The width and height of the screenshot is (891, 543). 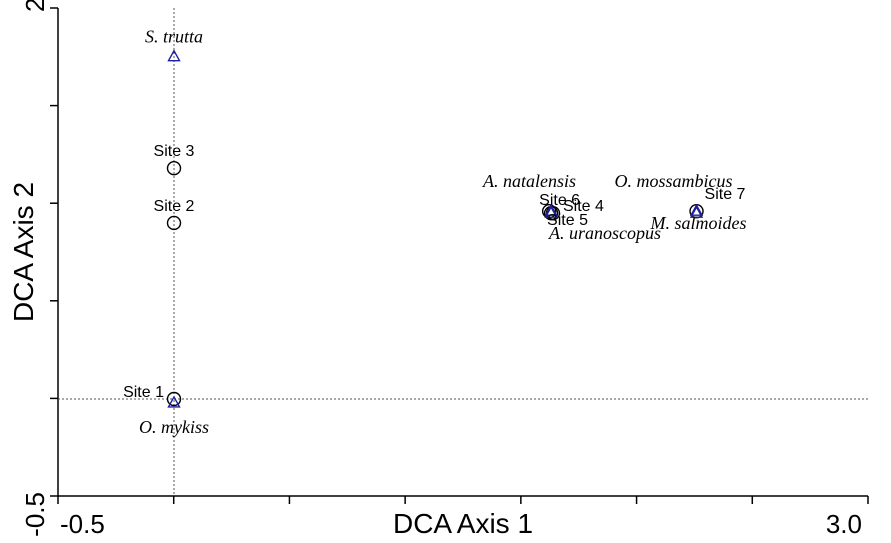 What do you see at coordinates (567, 220) in the screenshot?
I see `site-label-site-5: Site 5` at bounding box center [567, 220].